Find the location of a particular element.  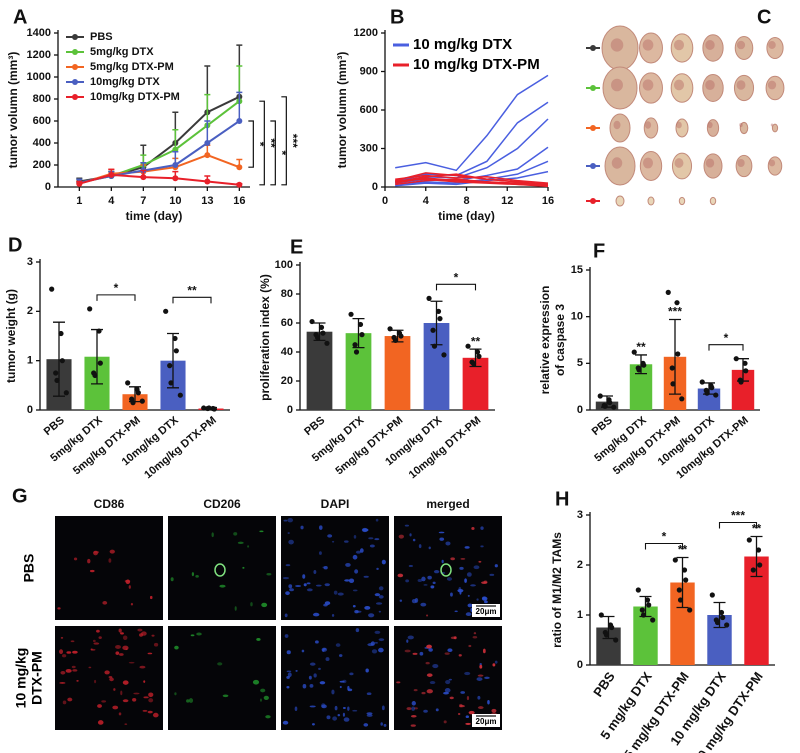

x-tick-label: 10 is located at coordinates (175, 201).